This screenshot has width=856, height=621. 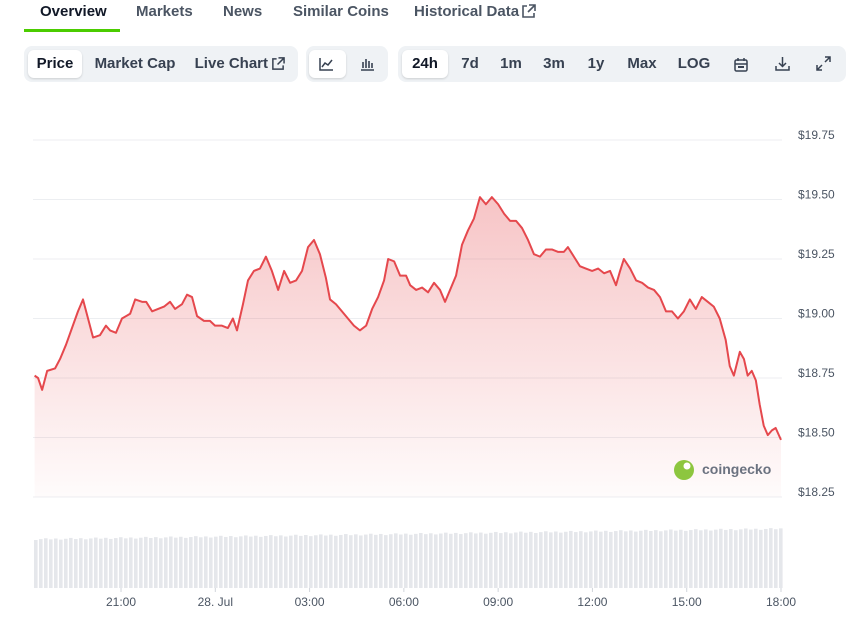 I want to click on button: Market Cap, so click(x=135, y=63).